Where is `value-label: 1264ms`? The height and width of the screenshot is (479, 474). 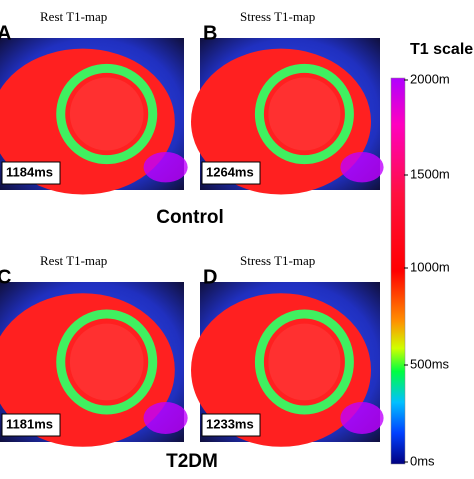
value-label: 1264ms is located at coordinates (230, 171).